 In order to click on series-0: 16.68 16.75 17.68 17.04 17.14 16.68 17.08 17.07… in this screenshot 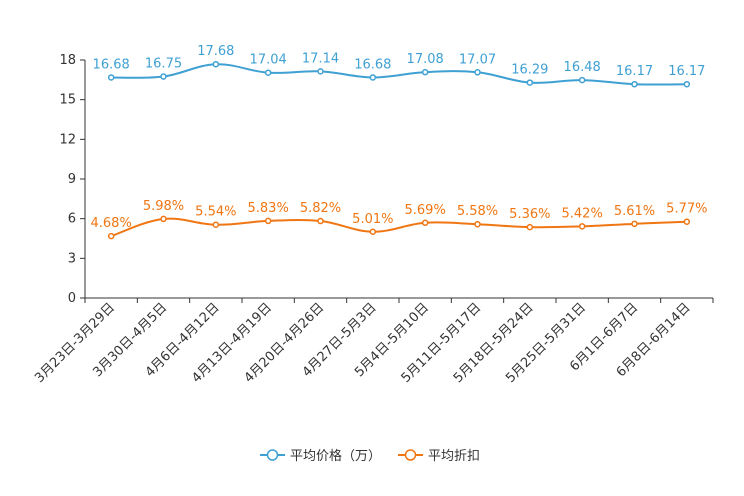, I will do `click(399, 66)`.